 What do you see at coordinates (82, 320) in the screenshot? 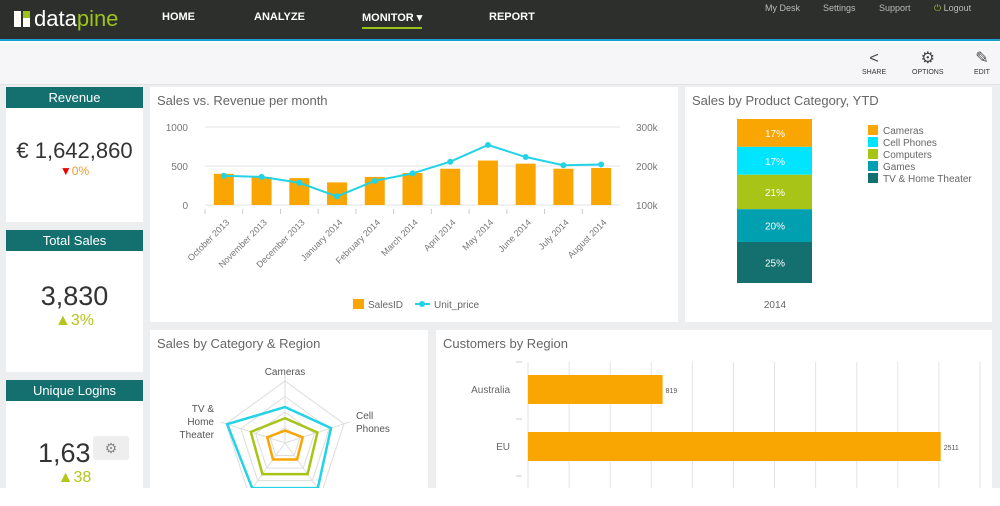
I see `kpi-change-value: 3%` at bounding box center [82, 320].